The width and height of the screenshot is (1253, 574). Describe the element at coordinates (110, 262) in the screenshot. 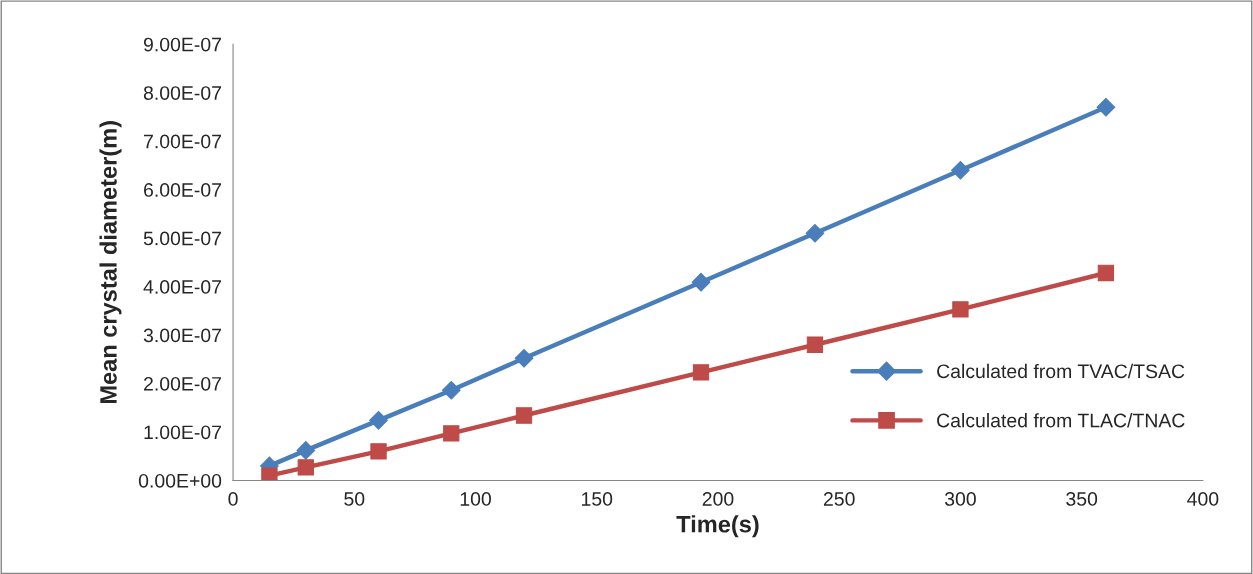

I see `y-axis-title: Mean crystal diameter(m)` at that location.